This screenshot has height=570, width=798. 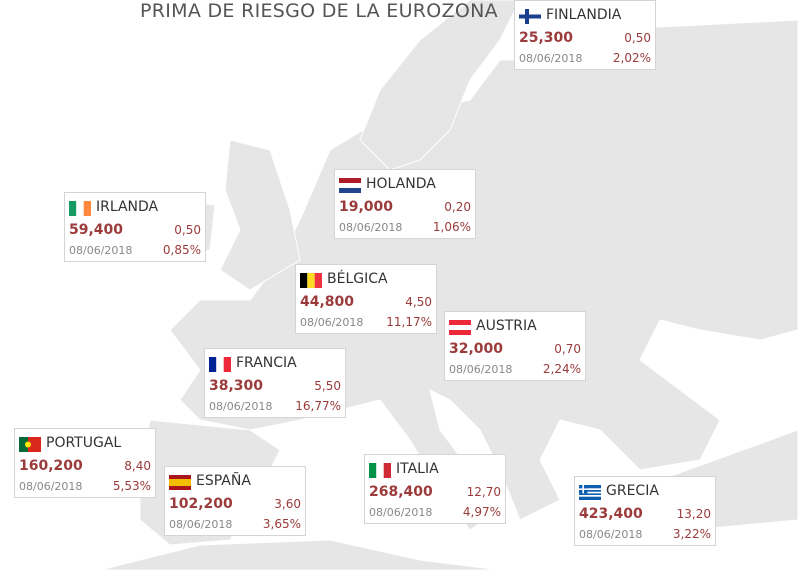 I want to click on risk-premium: 423,400, so click(x=611, y=514).